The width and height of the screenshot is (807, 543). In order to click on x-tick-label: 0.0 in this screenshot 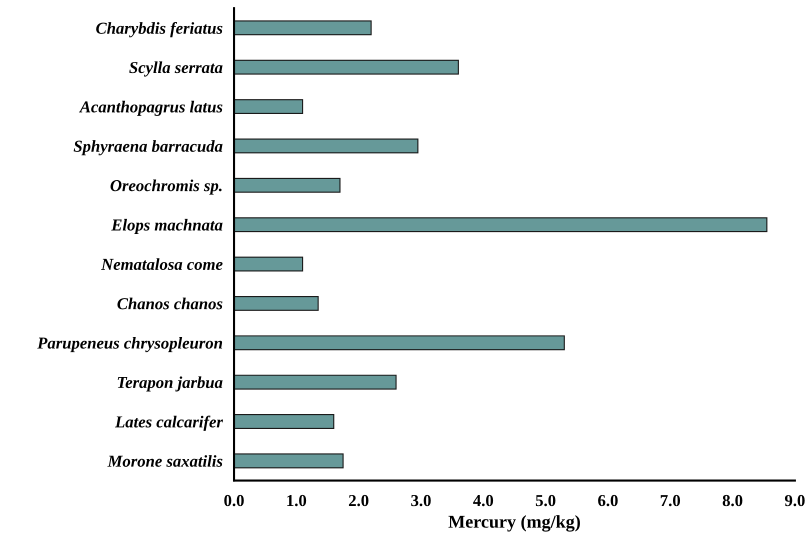, I will do `click(234, 500)`.